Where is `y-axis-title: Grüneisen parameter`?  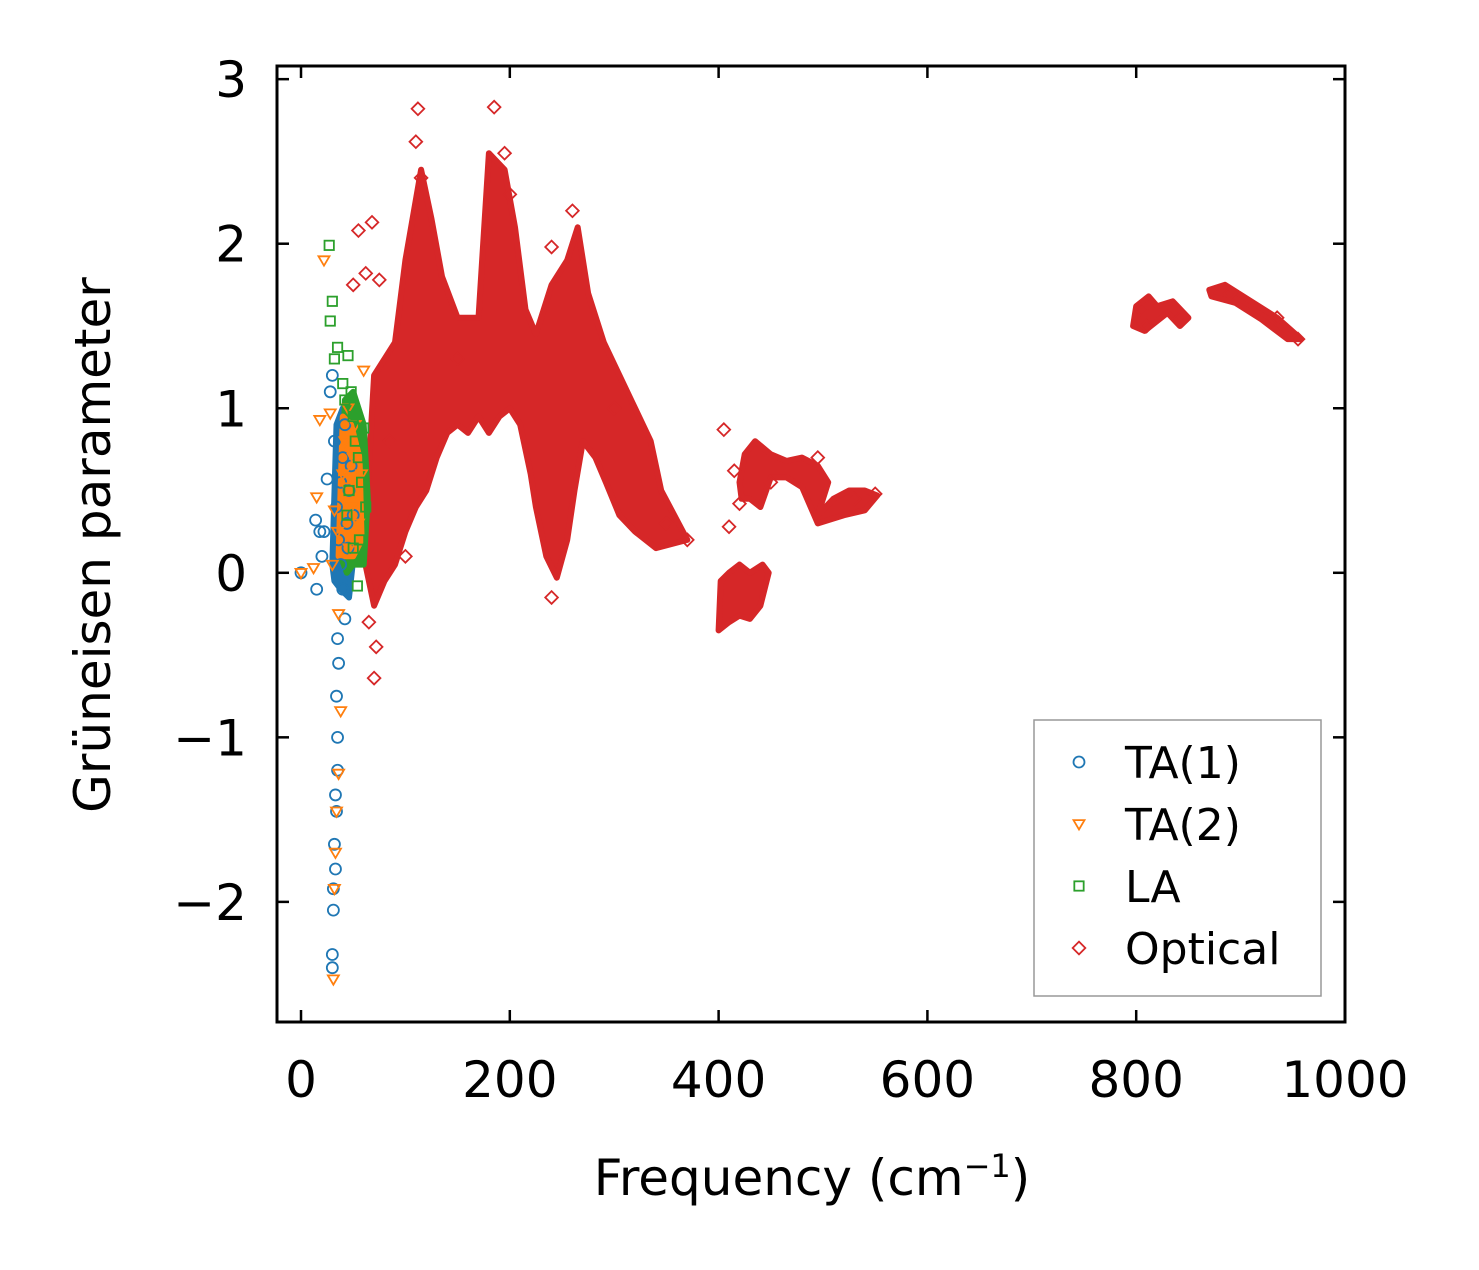
y-axis-title: Grüneisen parameter is located at coordinates (93, 545).